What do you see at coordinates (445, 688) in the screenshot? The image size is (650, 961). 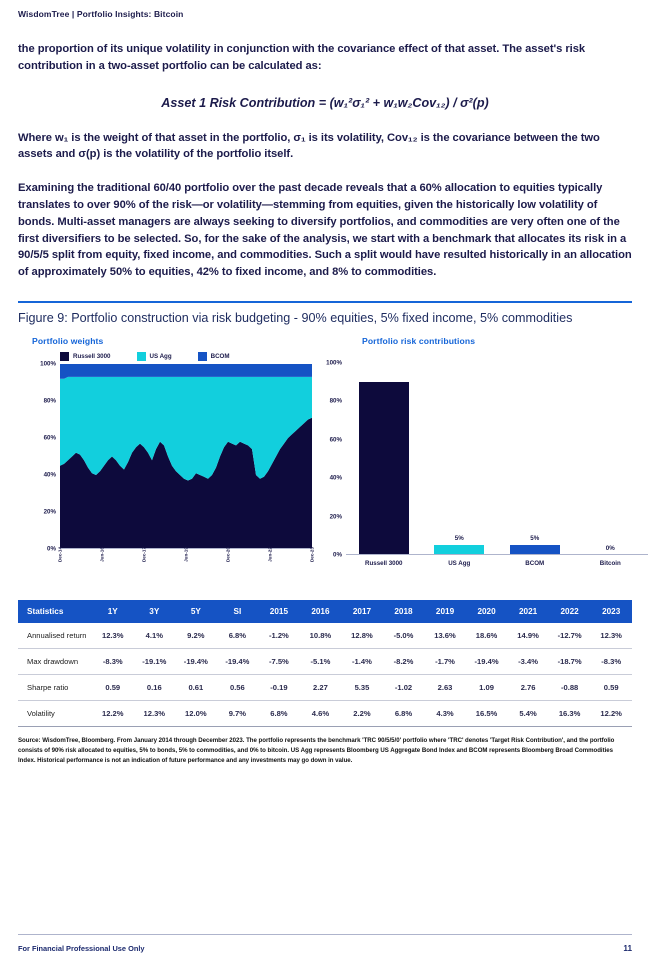 I see `table-cell: 2.63` at bounding box center [445, 688].